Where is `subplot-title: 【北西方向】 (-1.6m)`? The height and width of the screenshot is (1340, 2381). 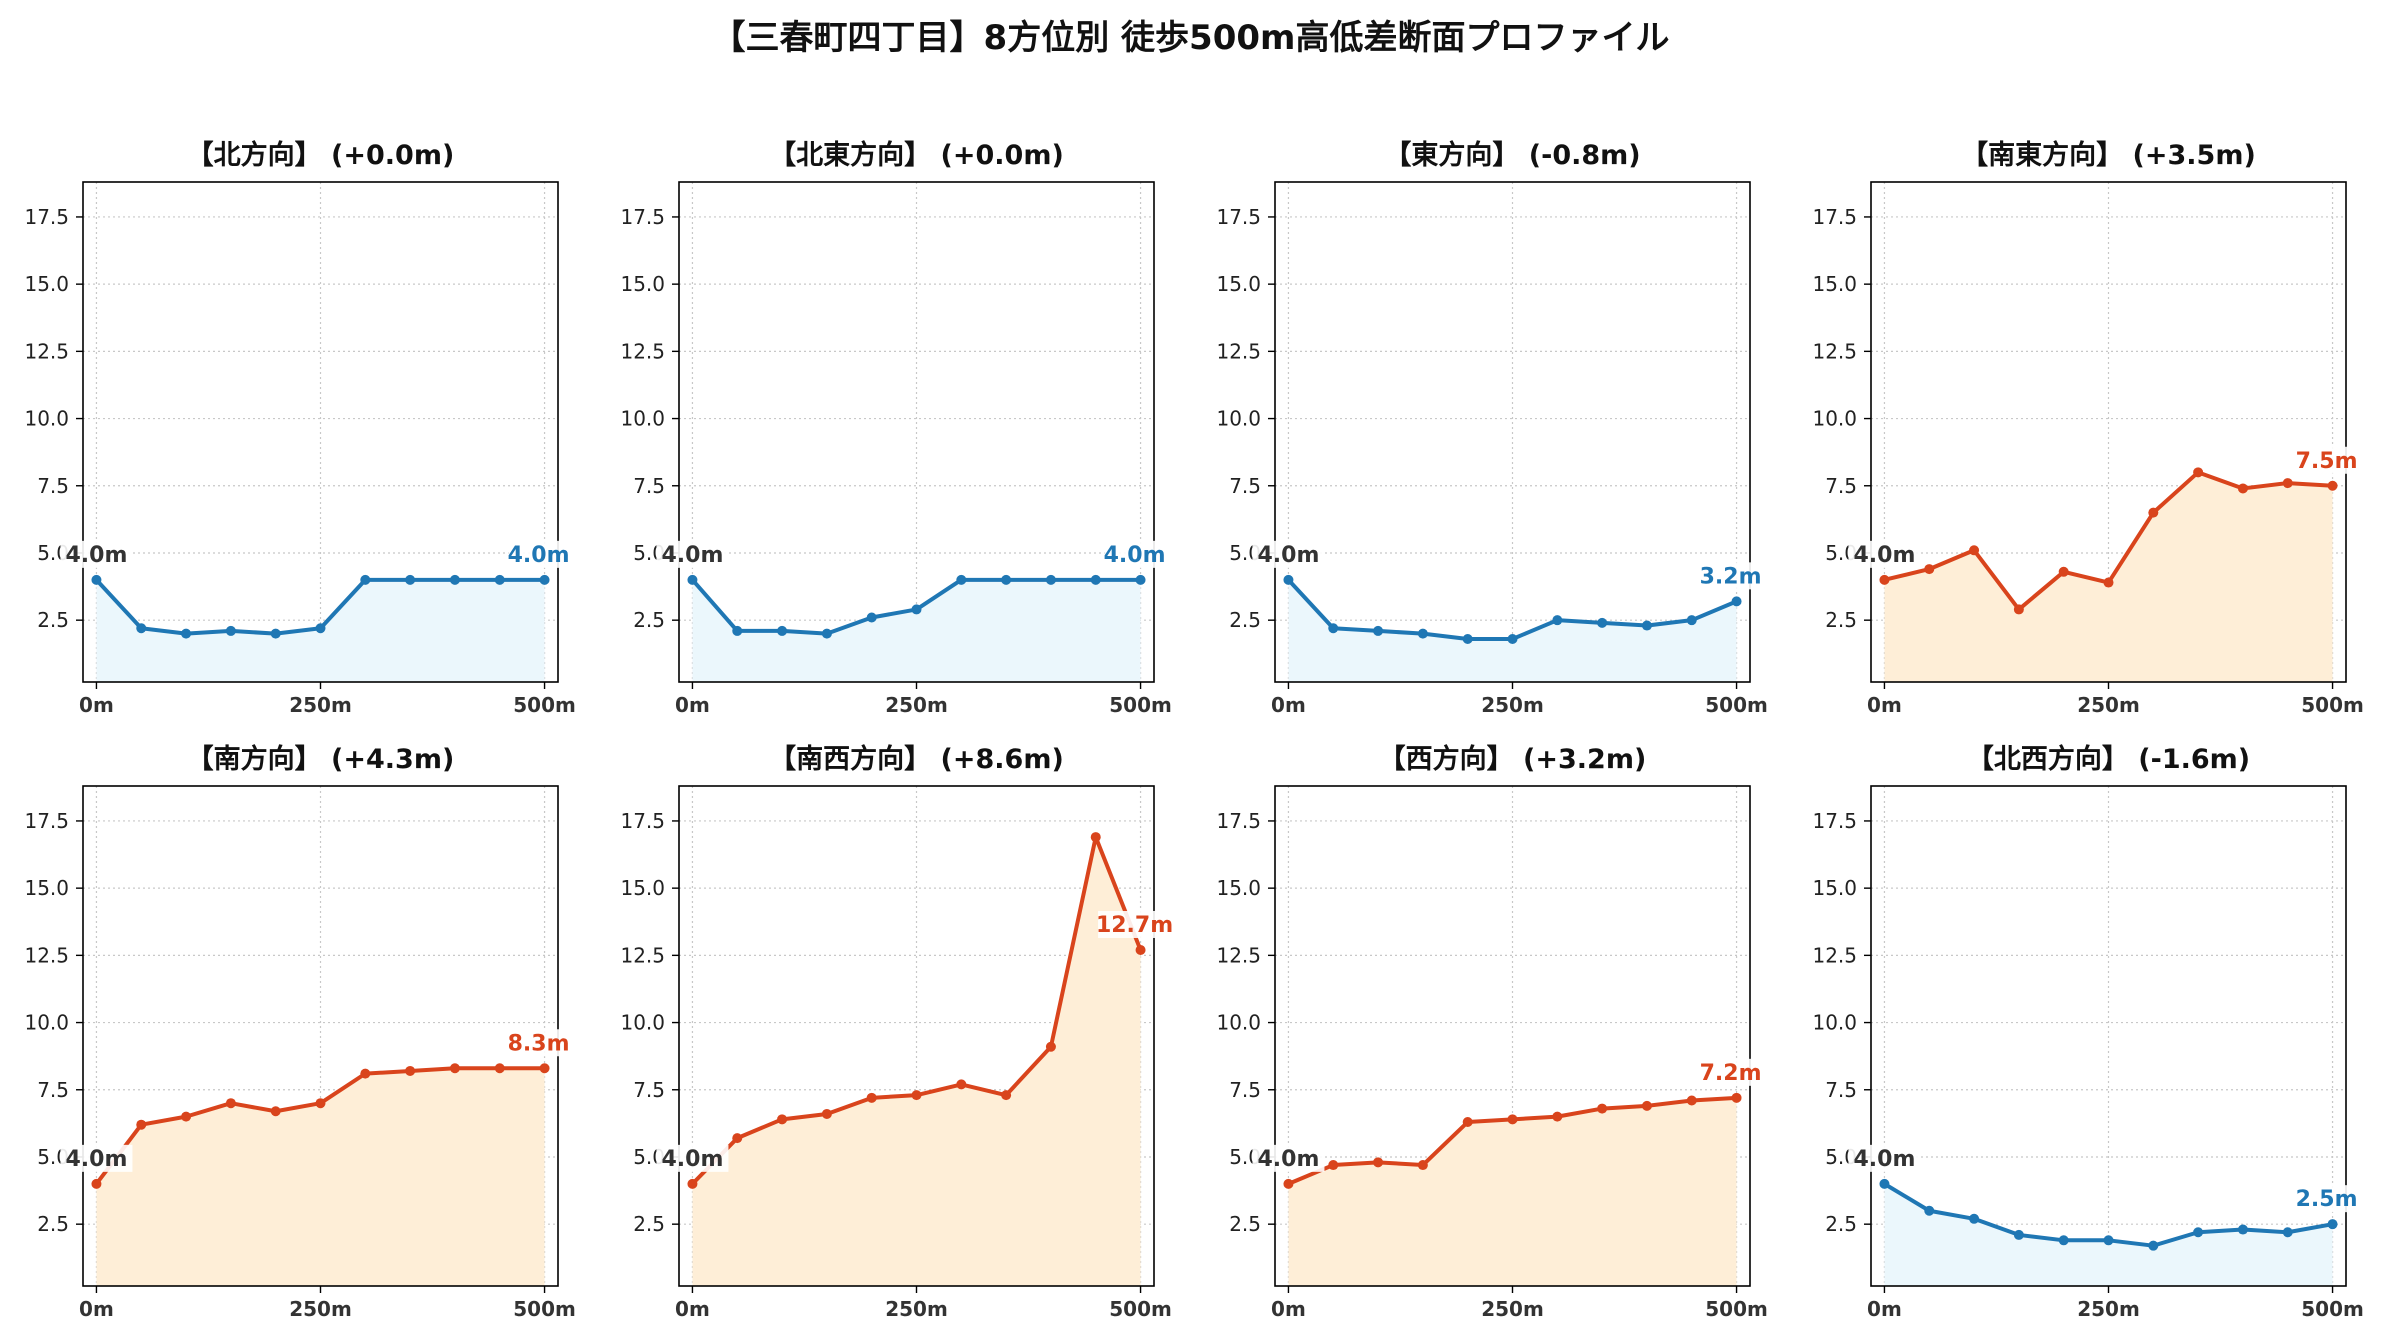 subplot-title: 【北西方向】 (-1.6m) is located at coordinates (2108, 759).